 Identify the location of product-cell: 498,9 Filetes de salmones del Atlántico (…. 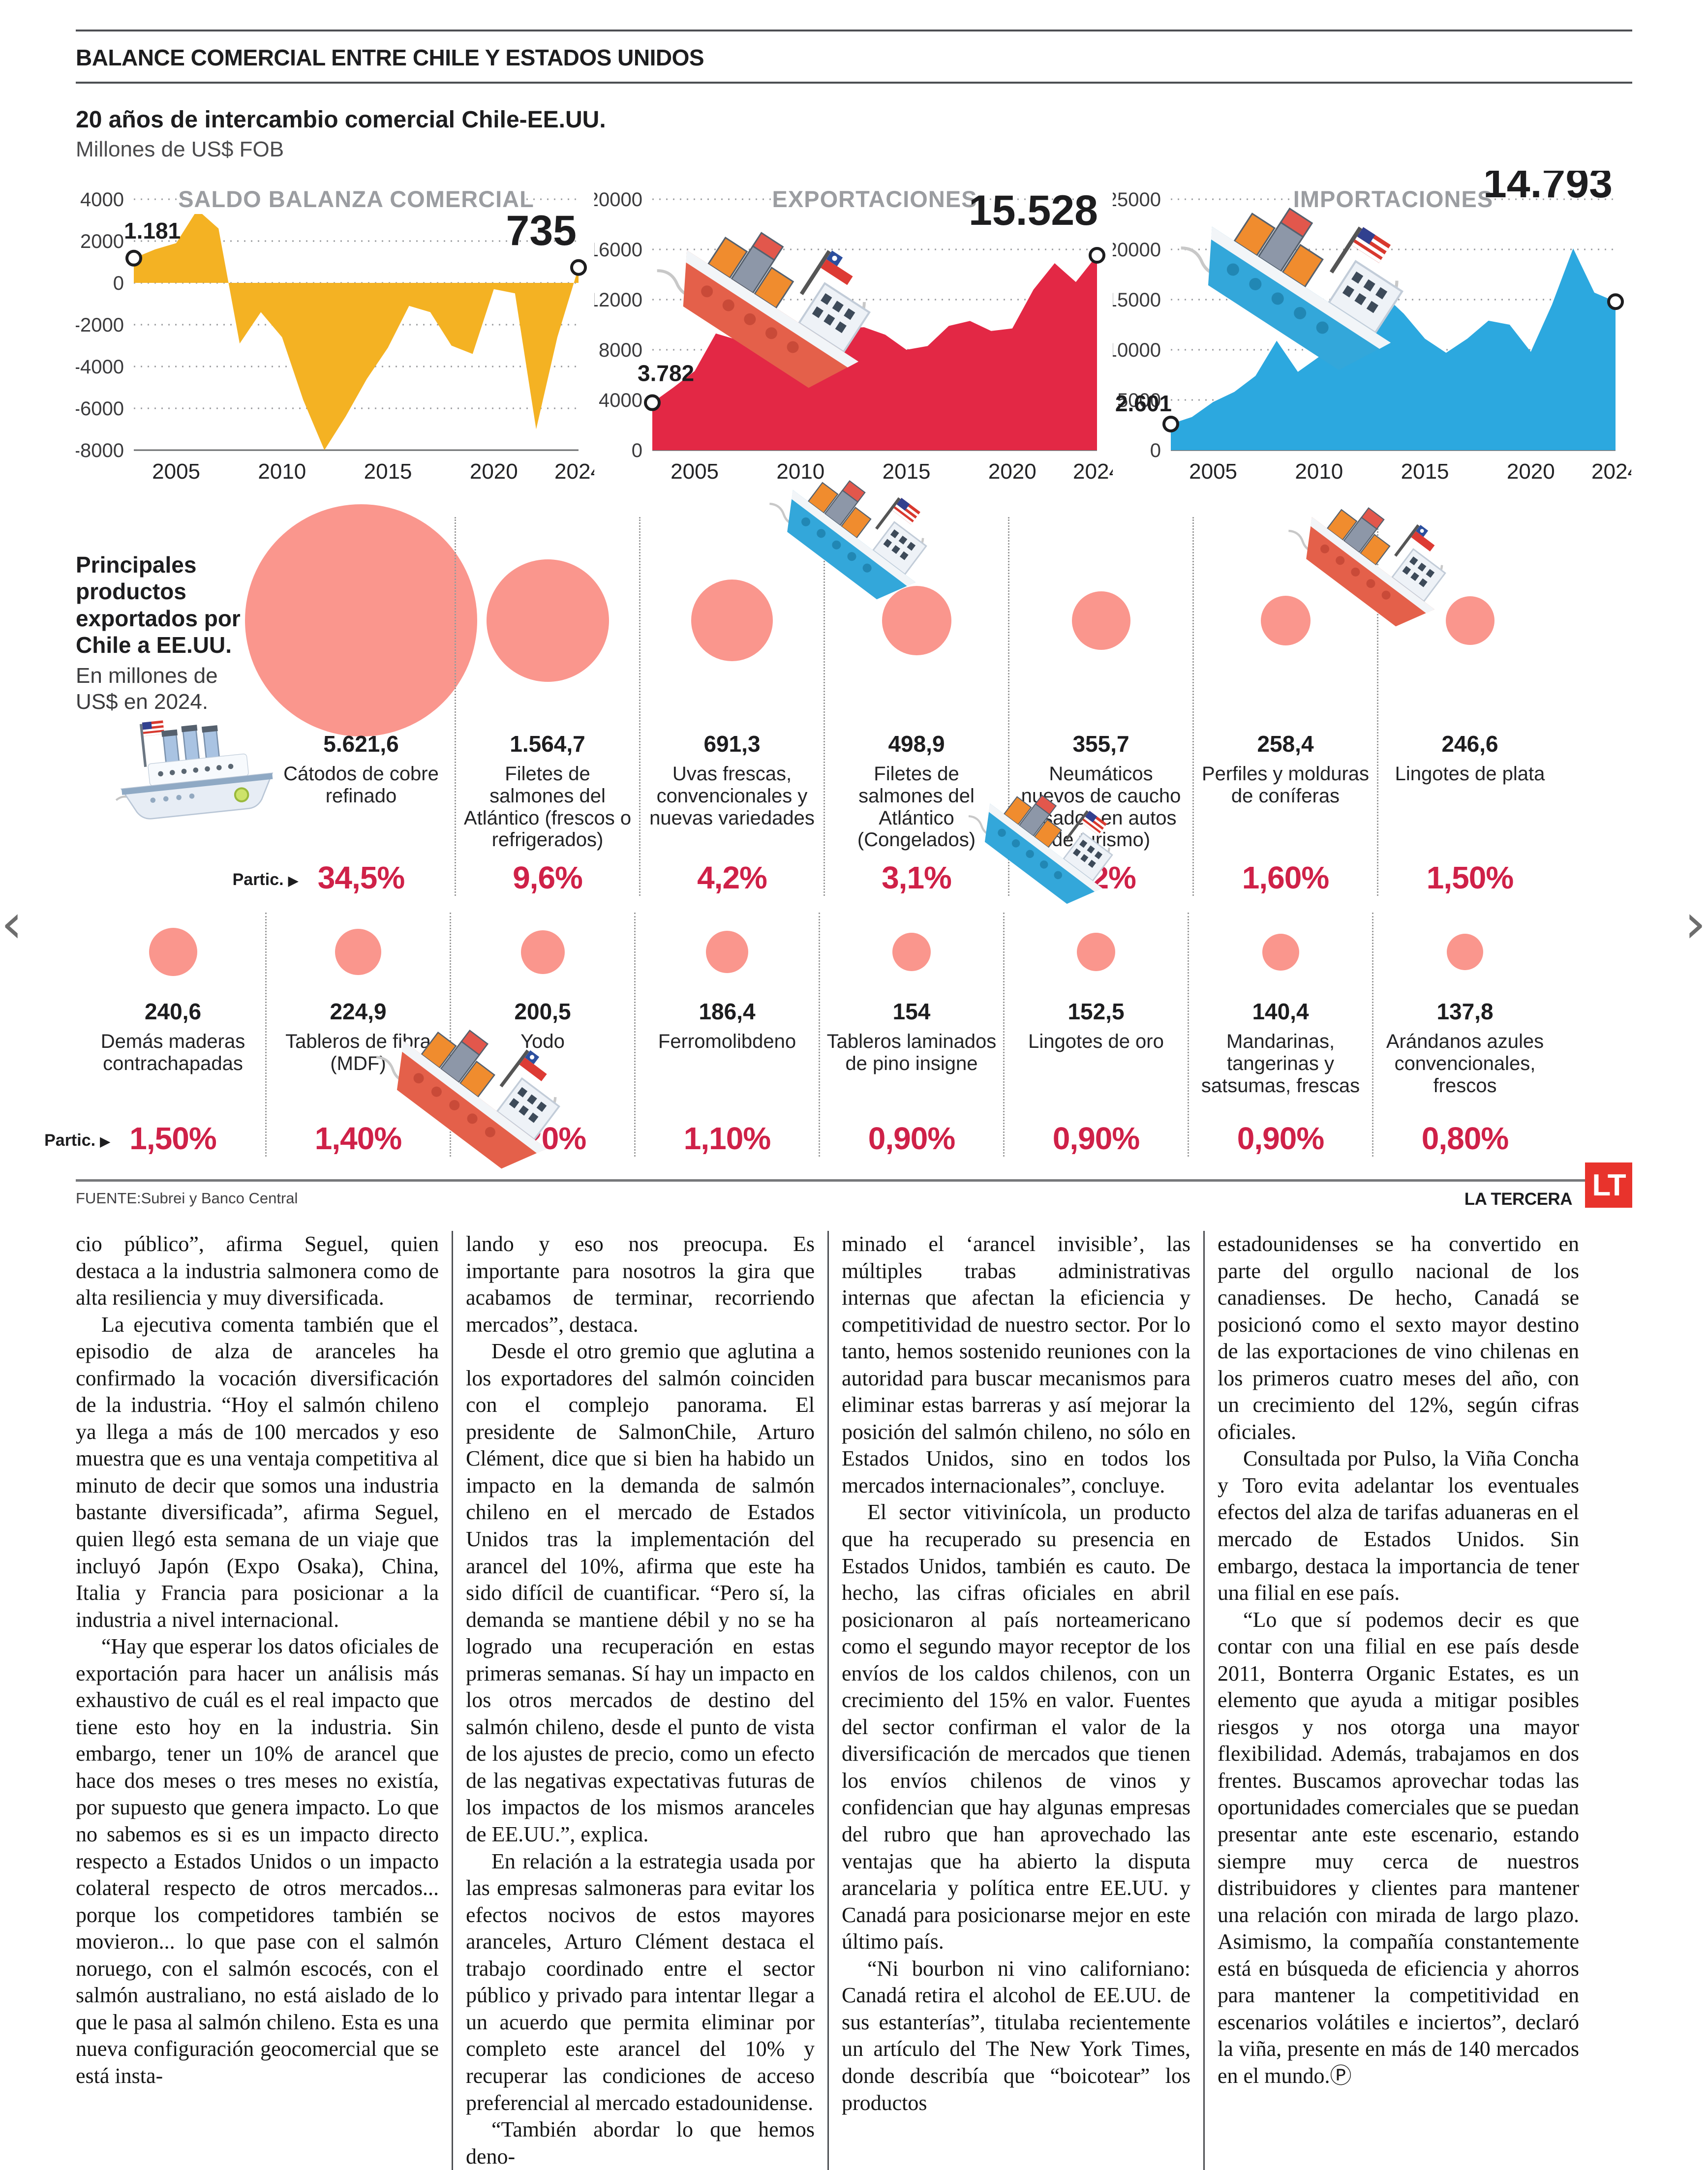
(916, 706).